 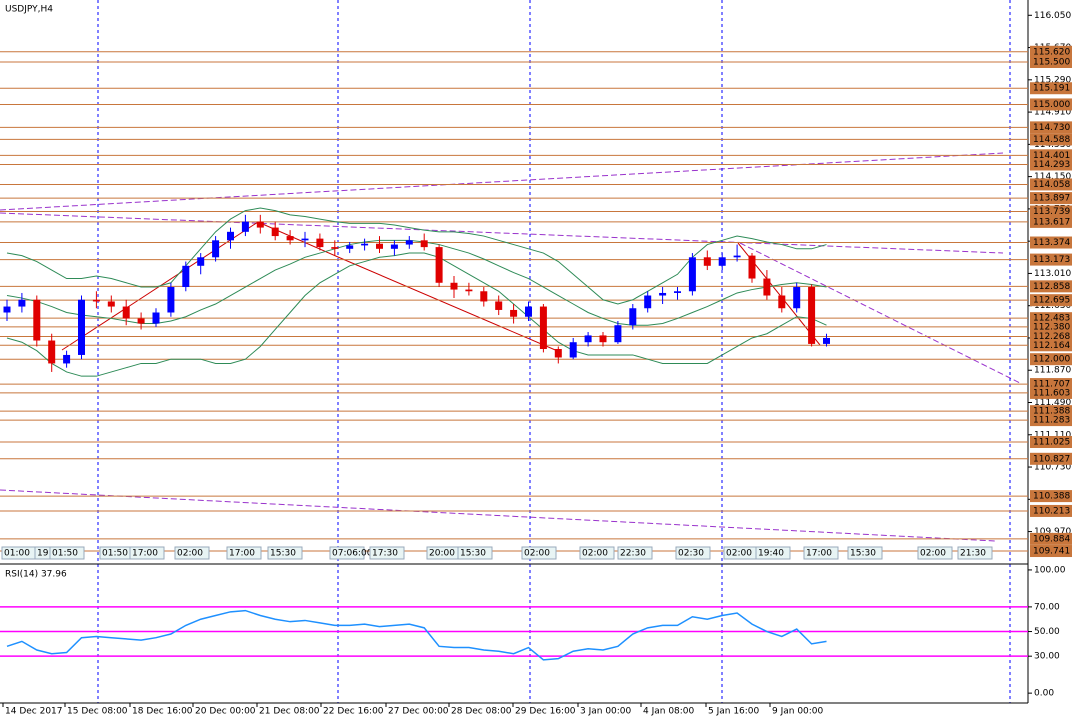 I want to click on level-label: 115.191, so click(x=1051, y=89).